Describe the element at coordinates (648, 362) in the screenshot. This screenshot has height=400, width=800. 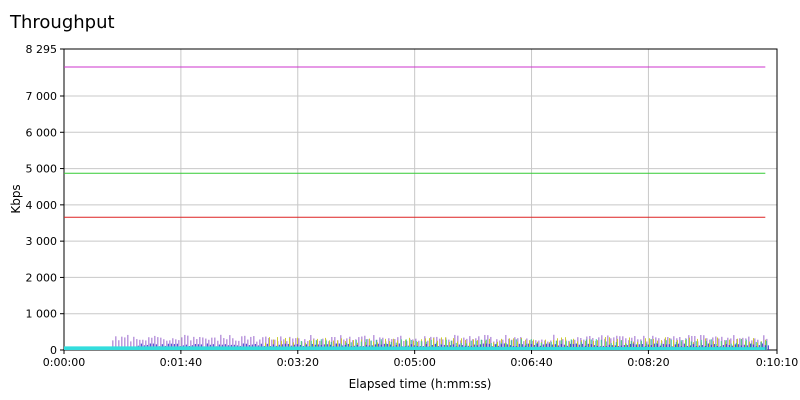
I see `x-tick-label: 0:08:20` at that location.